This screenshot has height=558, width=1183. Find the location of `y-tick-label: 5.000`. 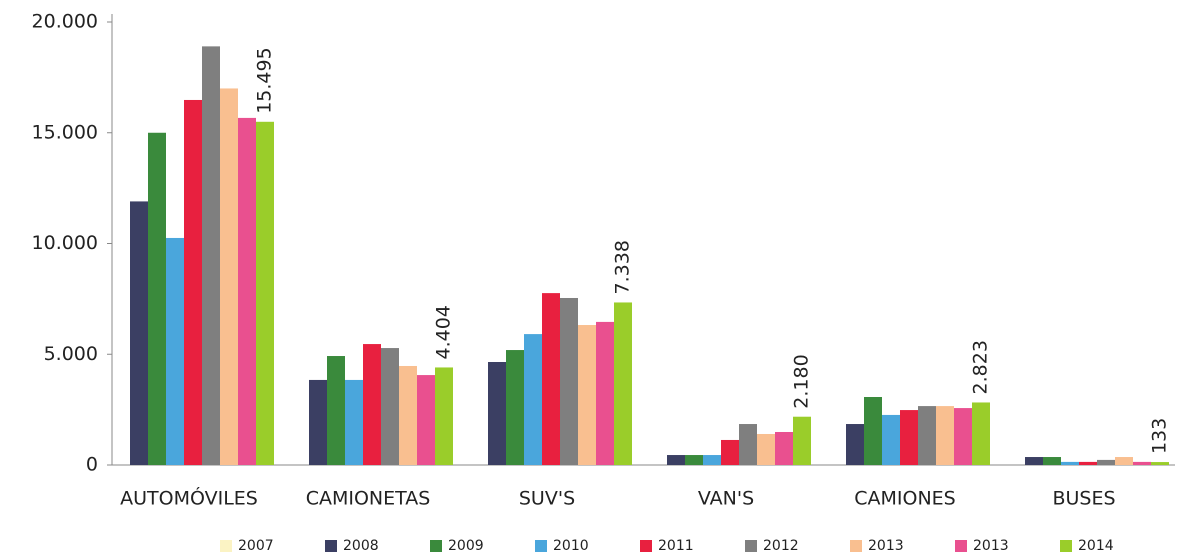

y-tick-label: 5.000 is located at coordinates (71, 354).